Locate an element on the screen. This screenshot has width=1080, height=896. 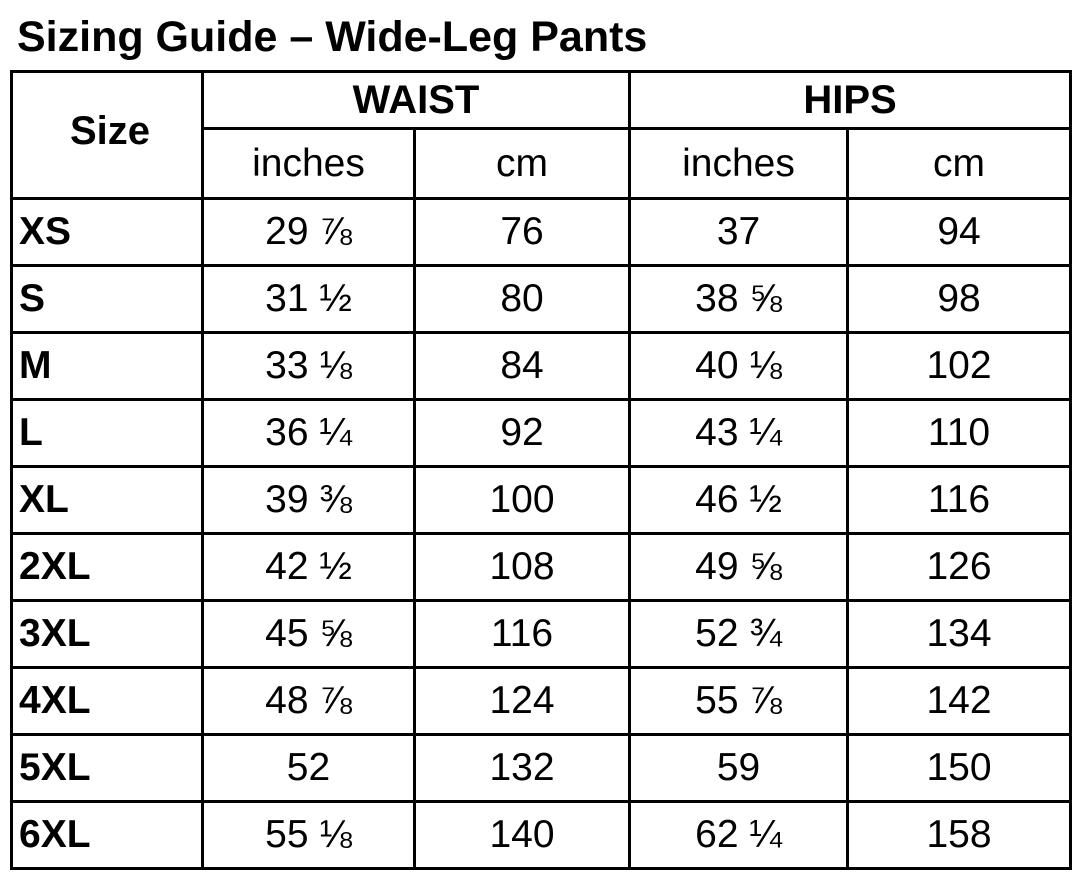
waist-inches-value: 31 ½ is located at coordinates (308, 299).